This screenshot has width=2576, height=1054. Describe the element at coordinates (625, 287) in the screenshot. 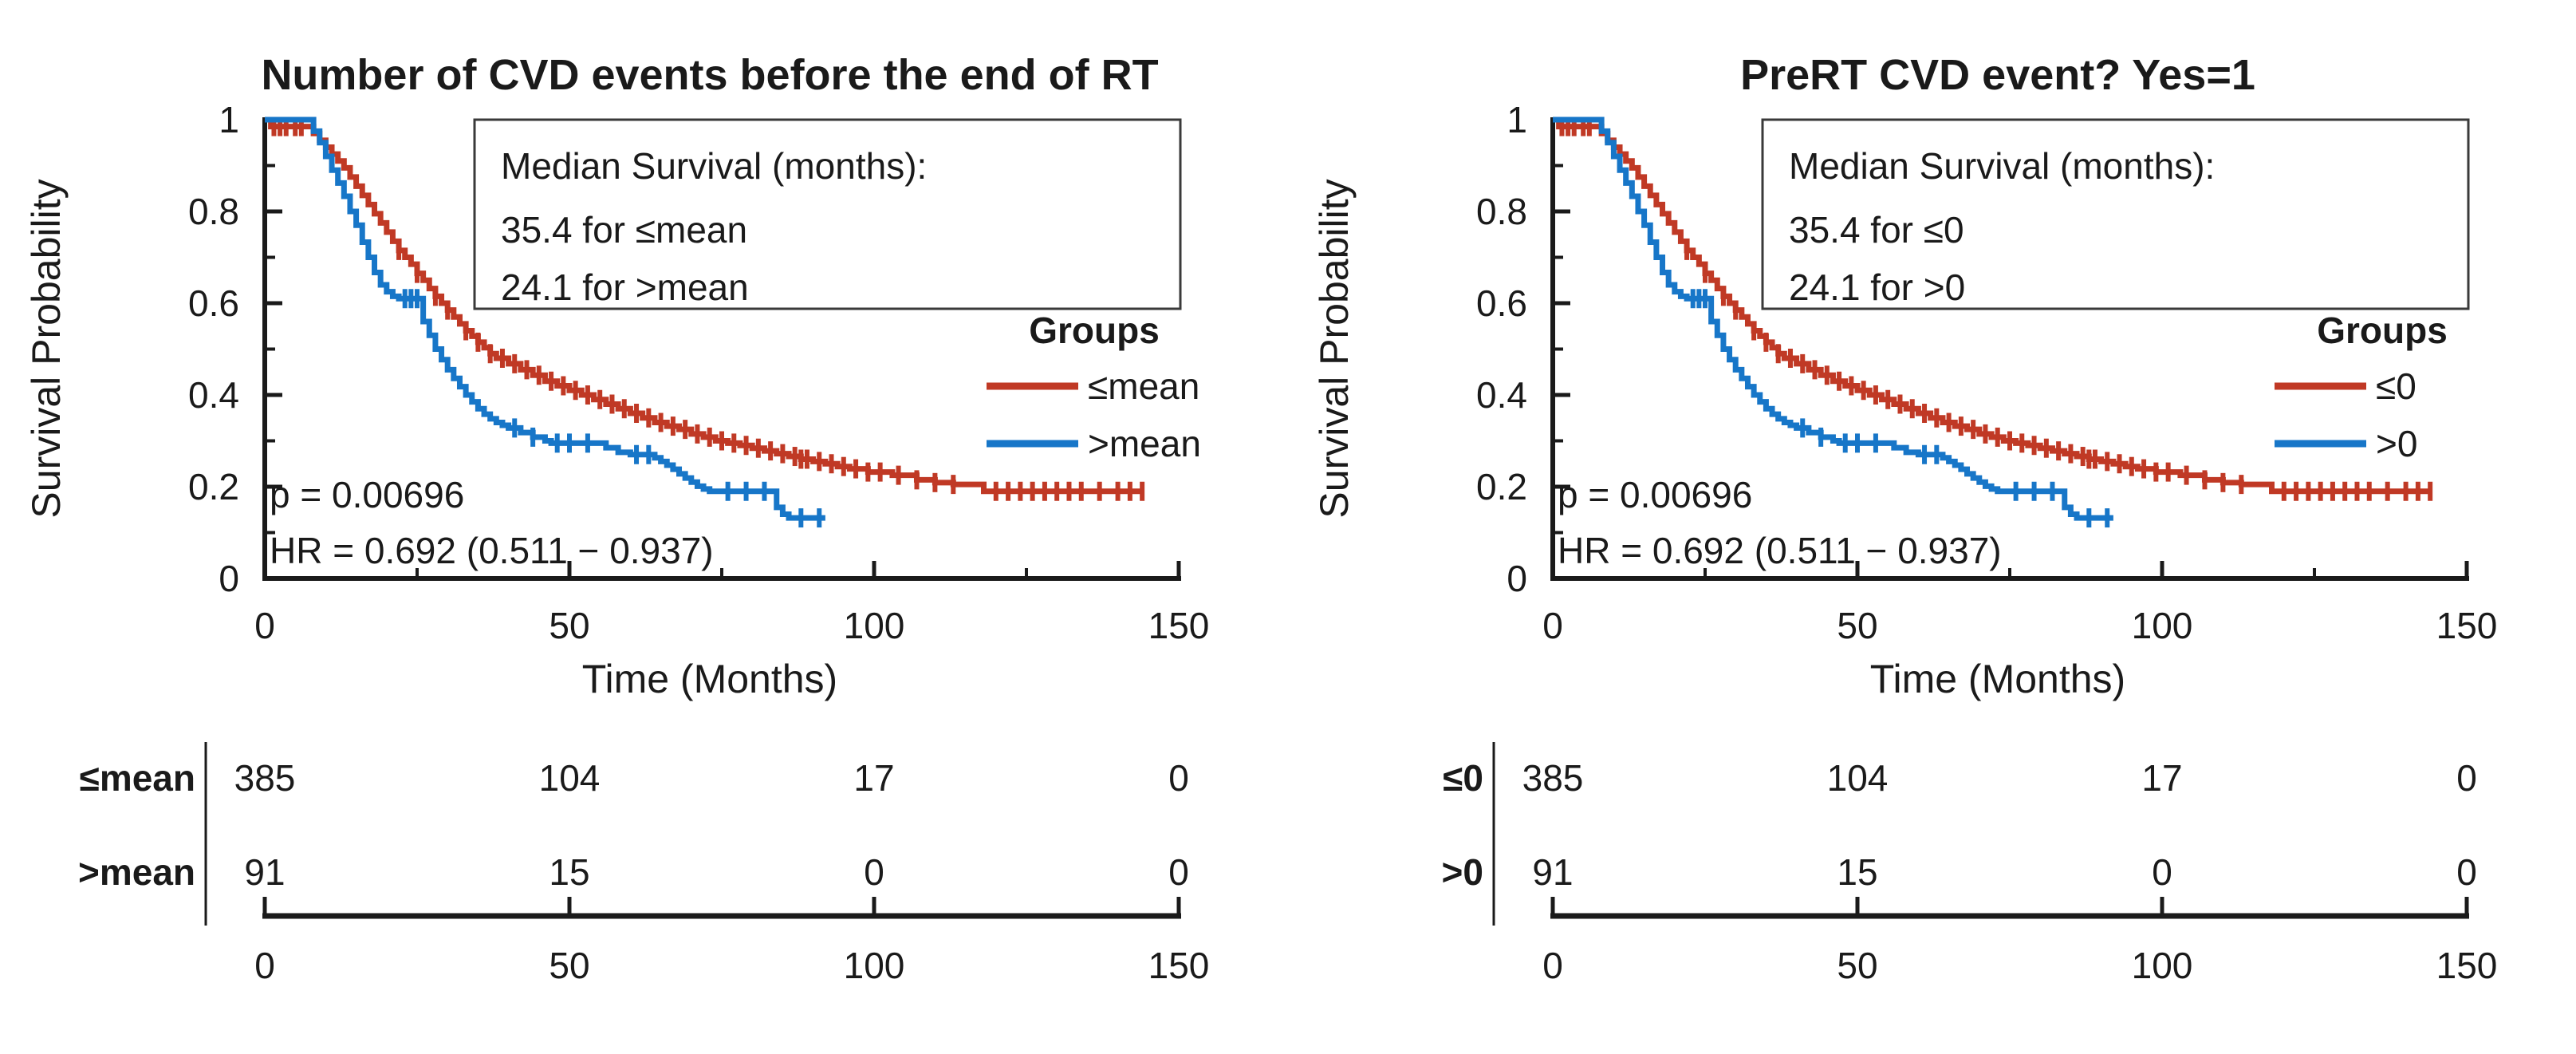

I see `median-box-group2: 24.1 for >mean` at that location.